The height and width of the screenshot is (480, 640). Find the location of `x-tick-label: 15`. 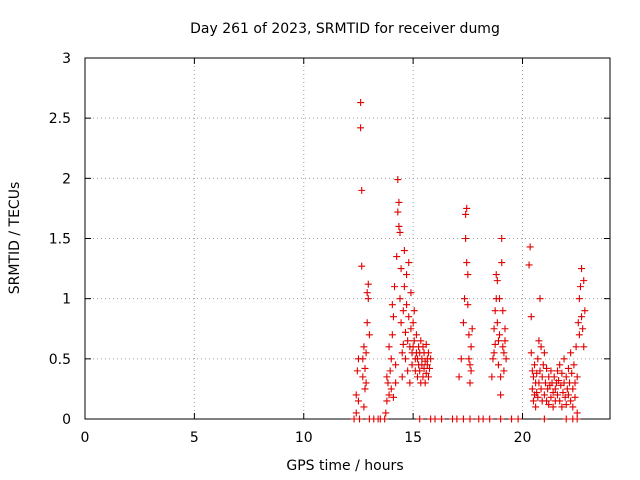

x-tick-label: 15 is located at coordinates (413, 438).